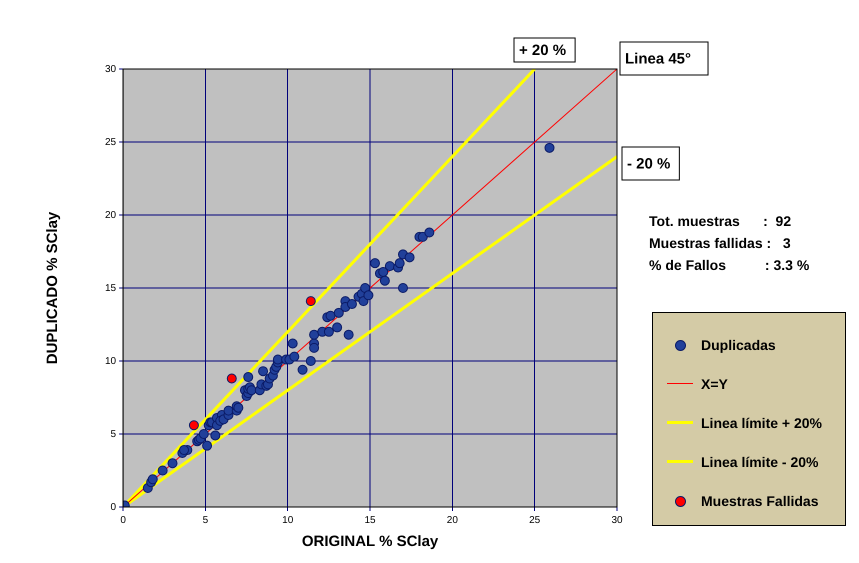 The height and width of the screenshot is (563, 859). I want to click on legend-label: Muestras Fallidas, so click(759, 500).